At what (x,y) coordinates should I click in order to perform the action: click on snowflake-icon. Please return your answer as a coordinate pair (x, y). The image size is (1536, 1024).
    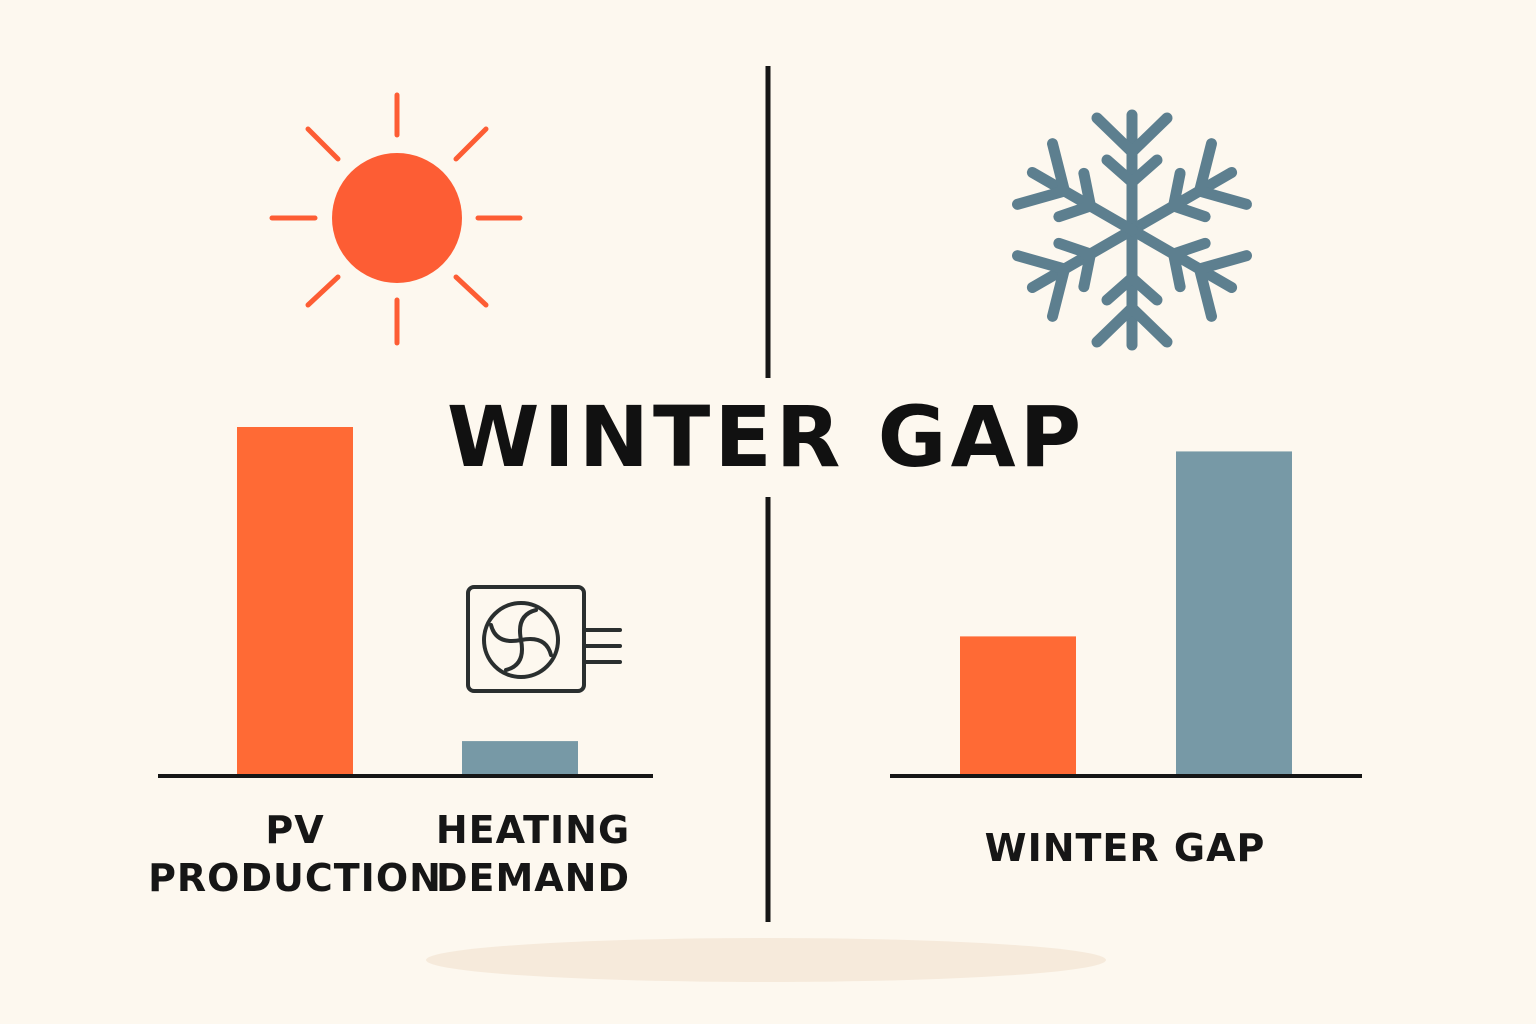
    Looking at the image, I should click on (1132, 227).